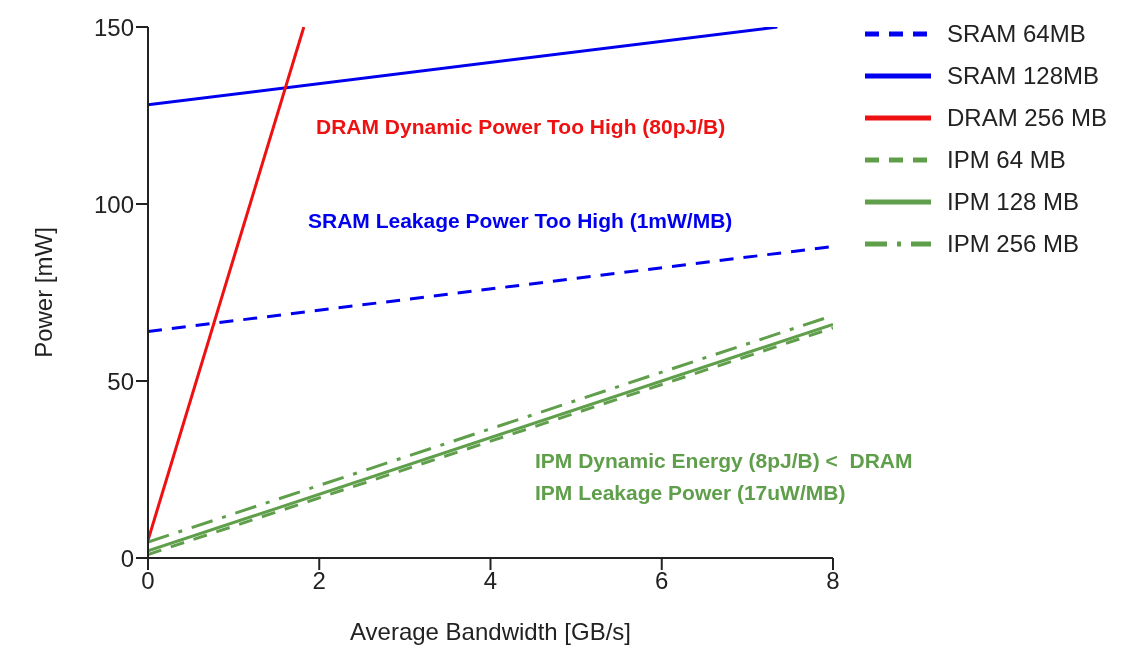 The width and height of the screenshot is (1141, 669). Describe the element at coordinates (1006, 160) in the screenshot. I see `legend-label: IPM 64 MB` at that location.